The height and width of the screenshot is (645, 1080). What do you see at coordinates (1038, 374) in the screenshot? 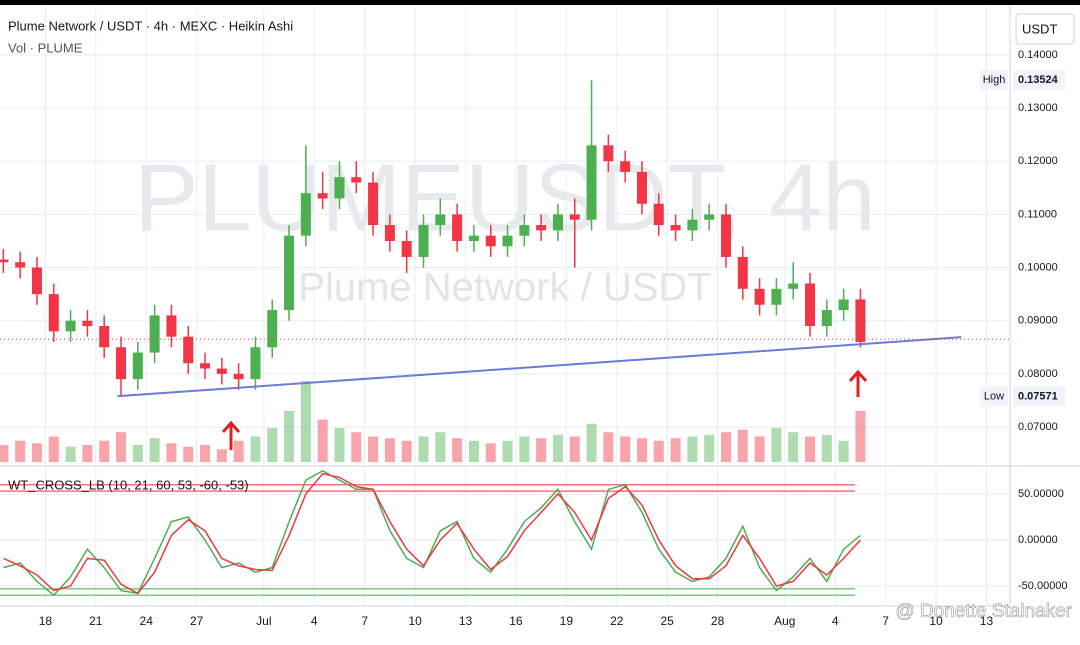
I see `y-tick-label: 0.08000` at bounding box center [1038, 374].